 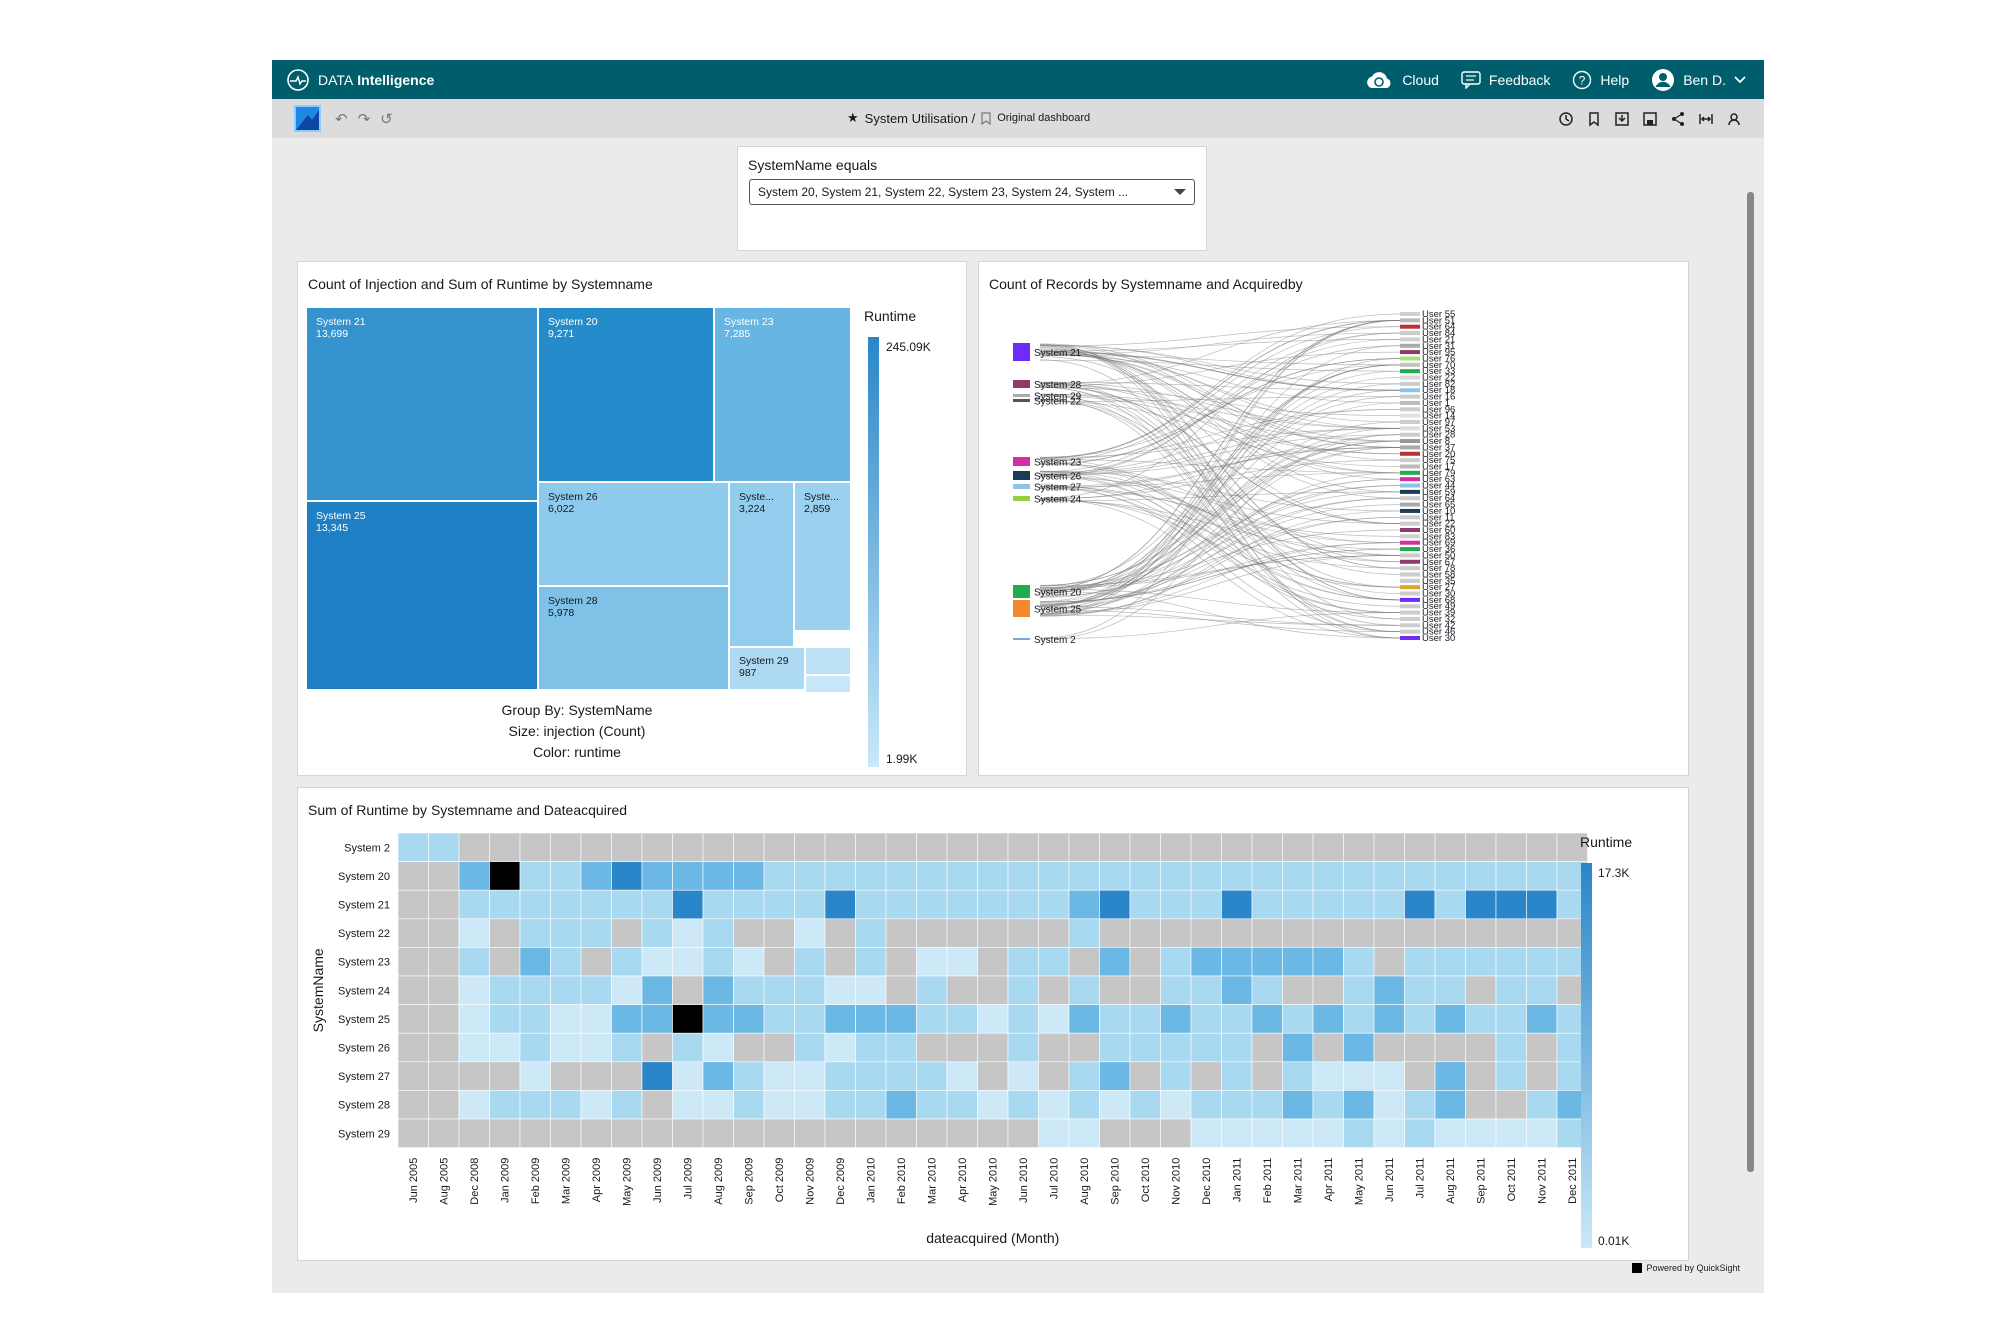 What do you see at coordinates (1706, 119) in the screenshot?
I see `fit-width-icon` at bounding box center [1706, 119].